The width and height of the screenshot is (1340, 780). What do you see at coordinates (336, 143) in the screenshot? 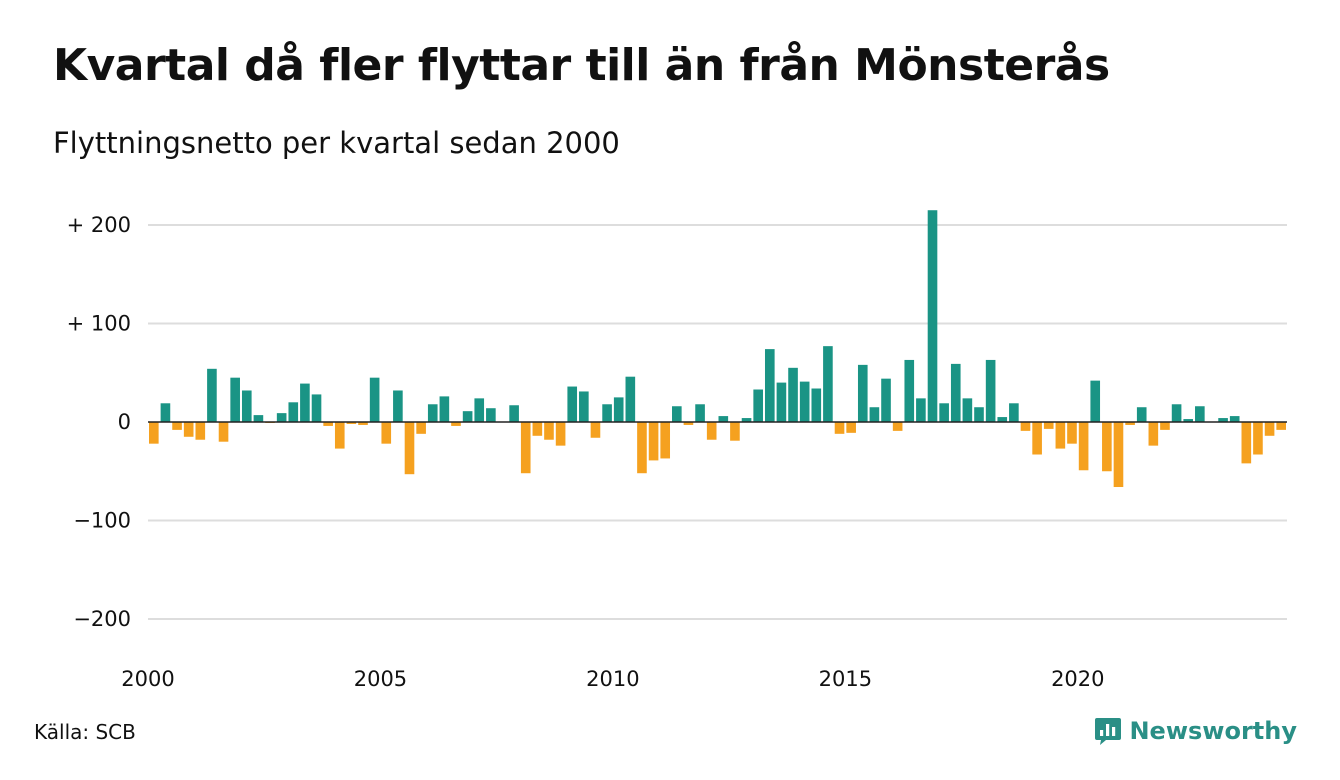
I see `chart-subtitle: Flyttningsnetto per kvartal sedan 2000` at bounding box center [336, 143].